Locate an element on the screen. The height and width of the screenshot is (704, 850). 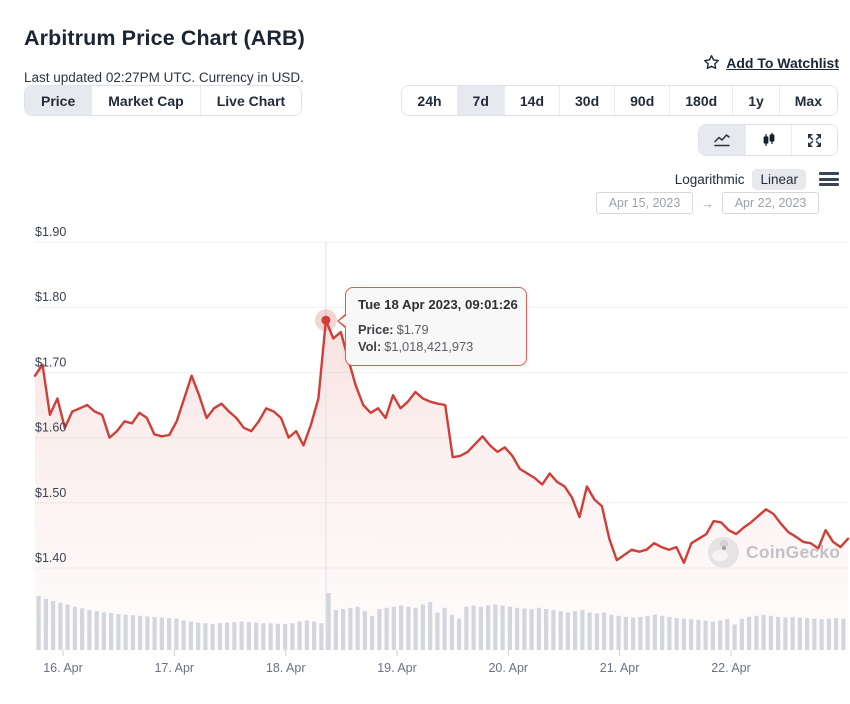
range-max: Max is located at coordinates (807, 100).